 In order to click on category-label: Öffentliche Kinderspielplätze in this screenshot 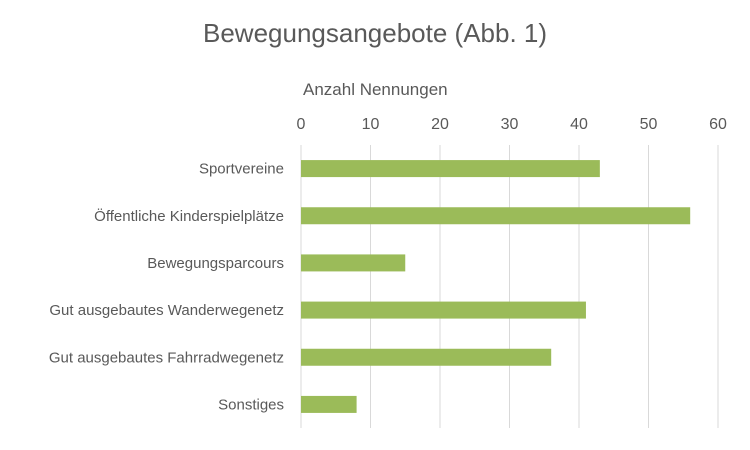, I will do `click(189, 216)`.